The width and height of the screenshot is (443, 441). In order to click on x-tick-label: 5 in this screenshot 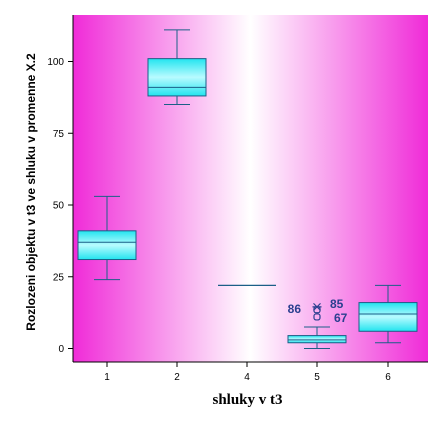, I will do `click(317, 377)`.